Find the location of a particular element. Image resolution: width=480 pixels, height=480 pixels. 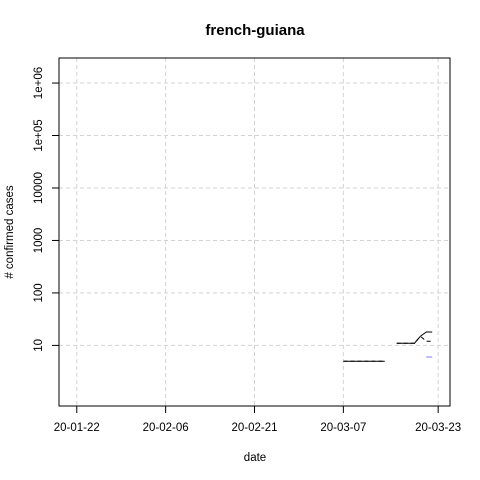

y-tick-label: 1e+05 is located at coordinates (39, 135).